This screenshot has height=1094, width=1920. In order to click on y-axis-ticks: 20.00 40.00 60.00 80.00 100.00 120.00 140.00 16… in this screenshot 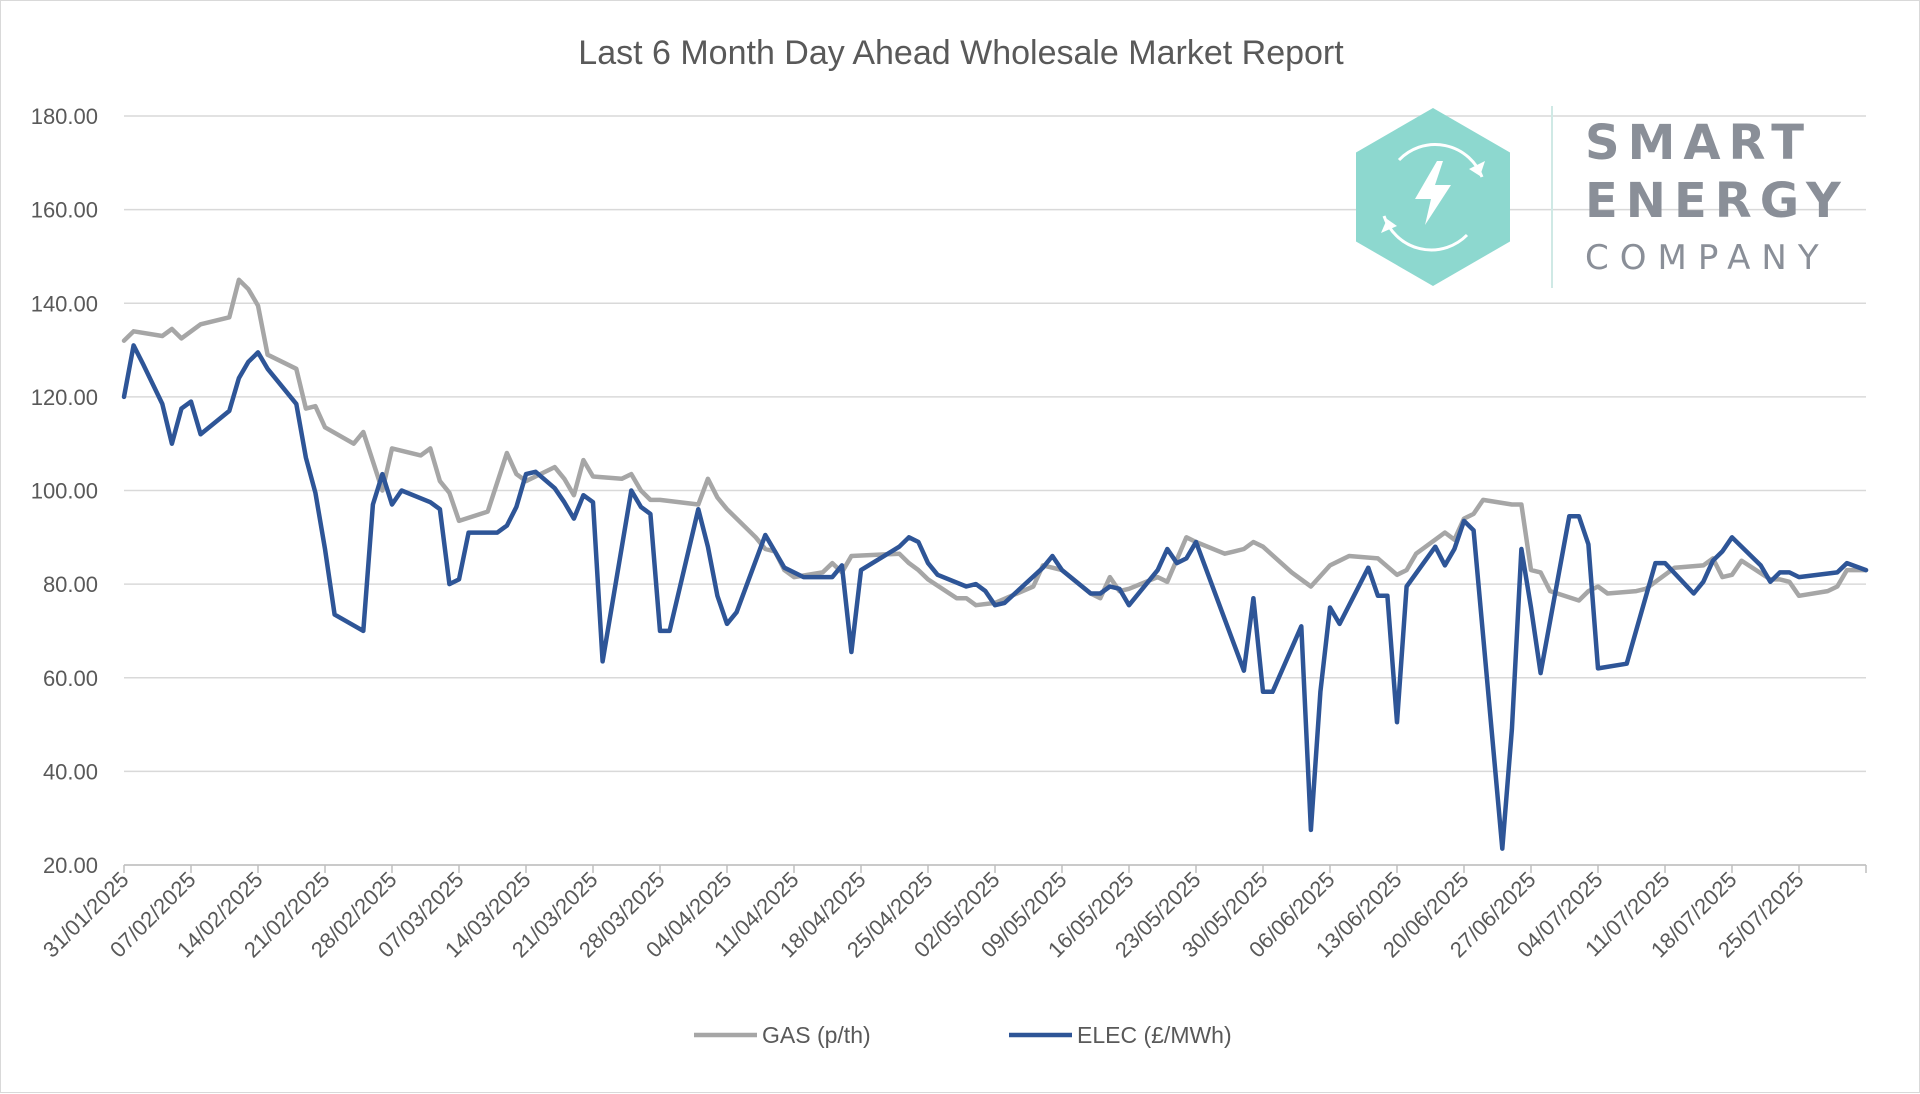, I will do `click(64, 491)`.